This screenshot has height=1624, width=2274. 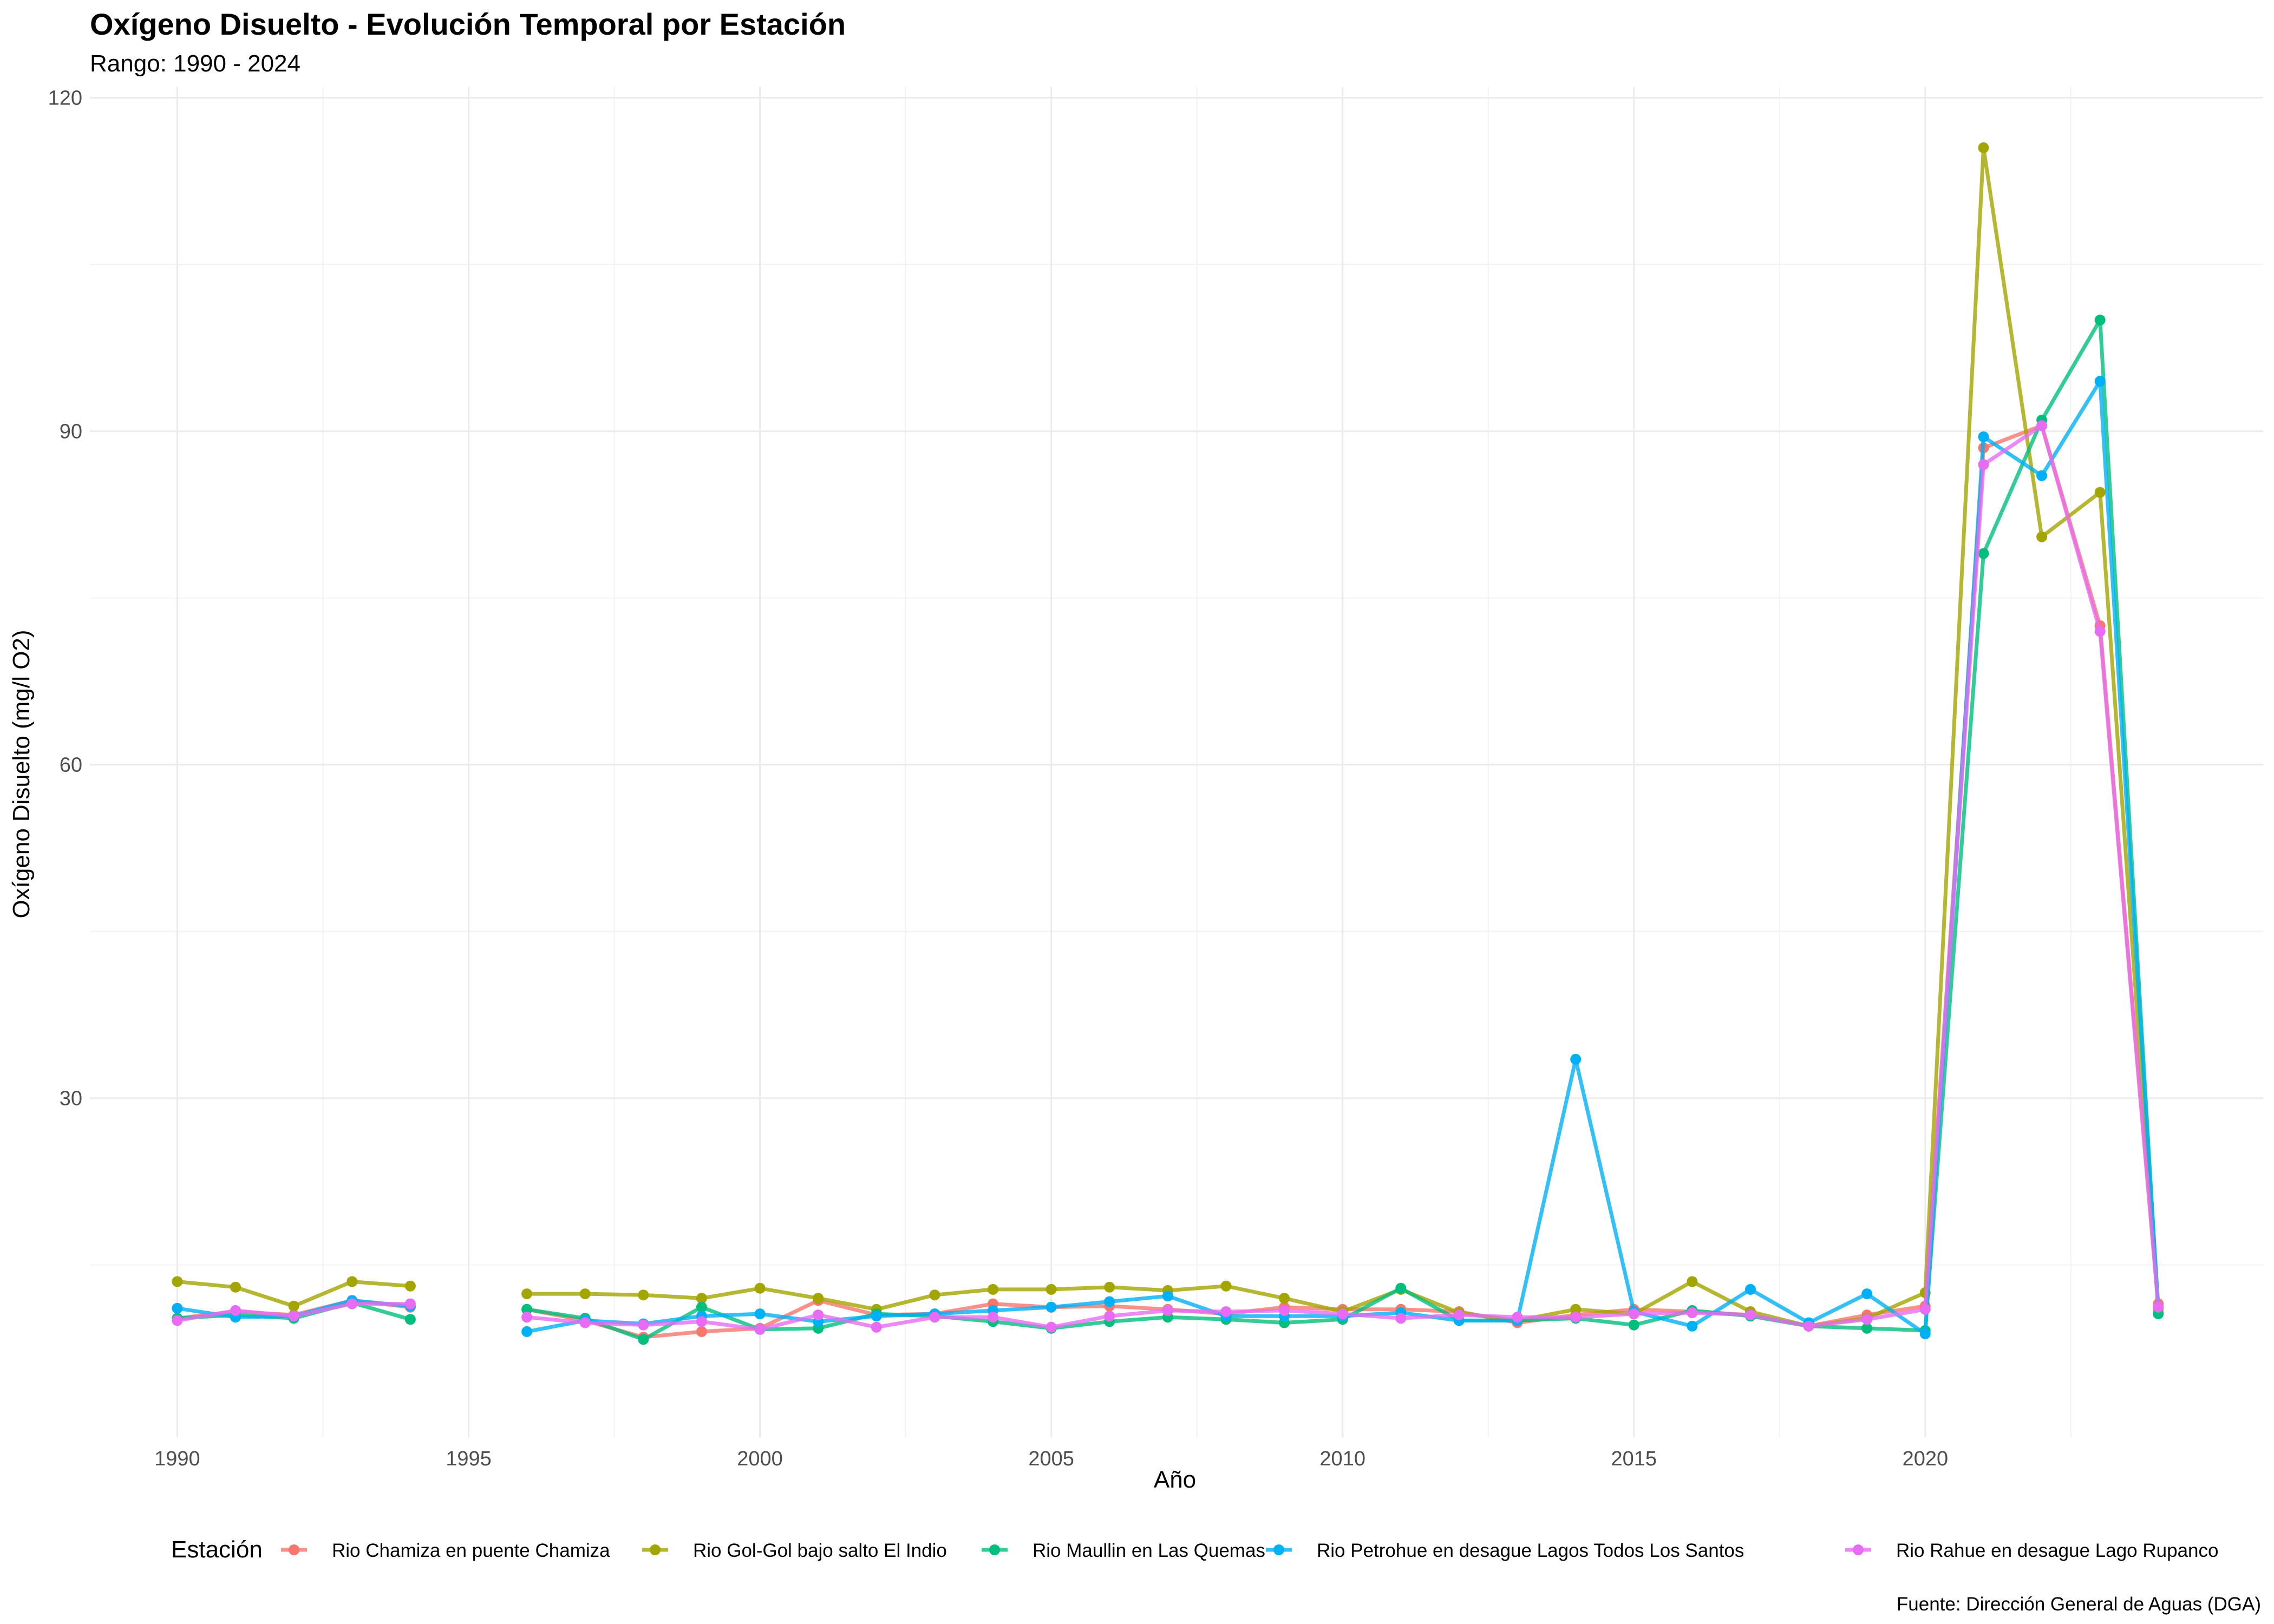 What do you see at coordinates (820, 1550) in the screenshot?
I see `legend-label: Rio Gol-Gol bajo salto El Indio` at bounding box center [820, 1550].